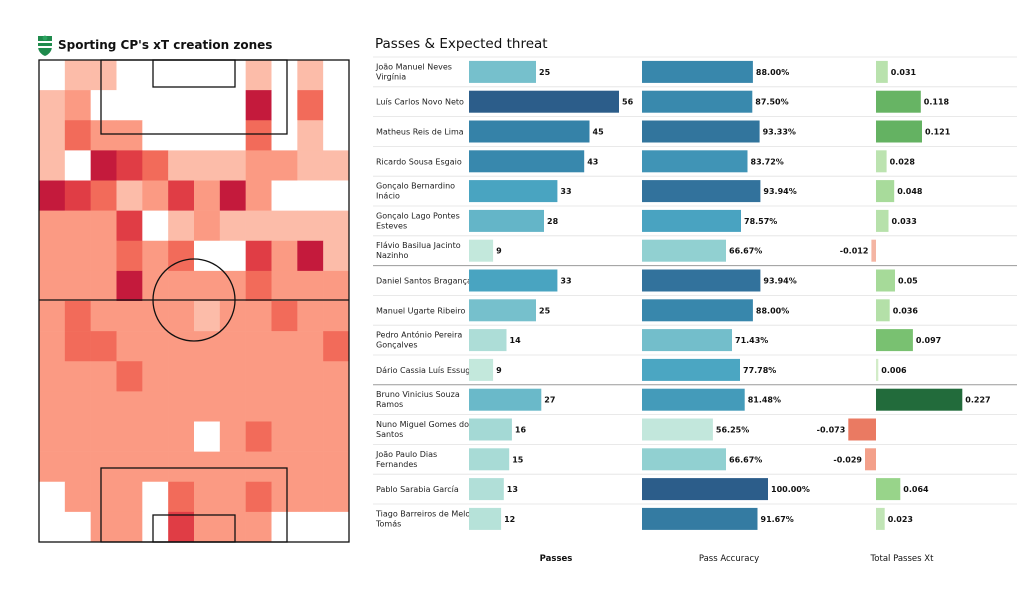 The width and height of the screenshot is (1024, 602). Describe the element at coordinates (908, 281) in the screenshot. I see `xt-value-label: 0.05` at that location.